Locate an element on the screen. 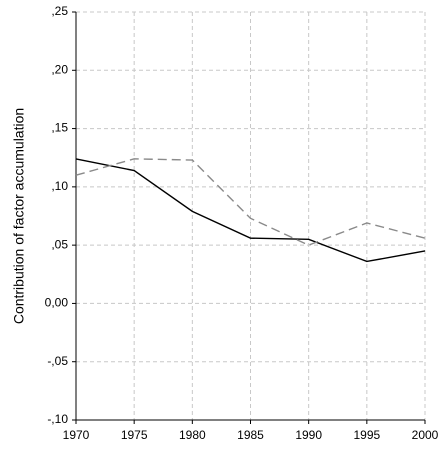 Image resolution: width=442 pixels, height=449 pixels. x-tick-label: 1980 is located at coordinates (192, 435).